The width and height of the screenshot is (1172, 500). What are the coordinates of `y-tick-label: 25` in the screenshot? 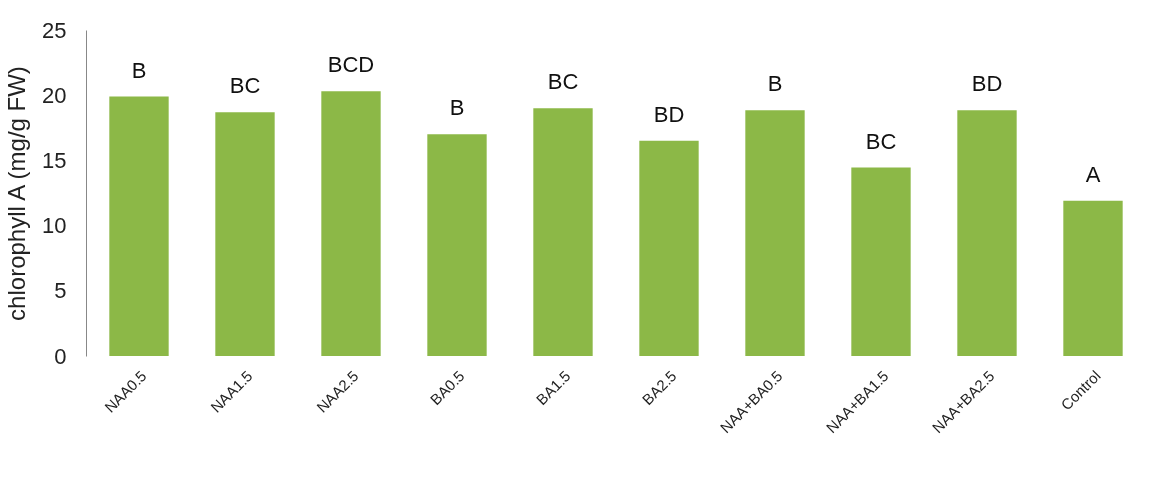 It's located at (54, 30).